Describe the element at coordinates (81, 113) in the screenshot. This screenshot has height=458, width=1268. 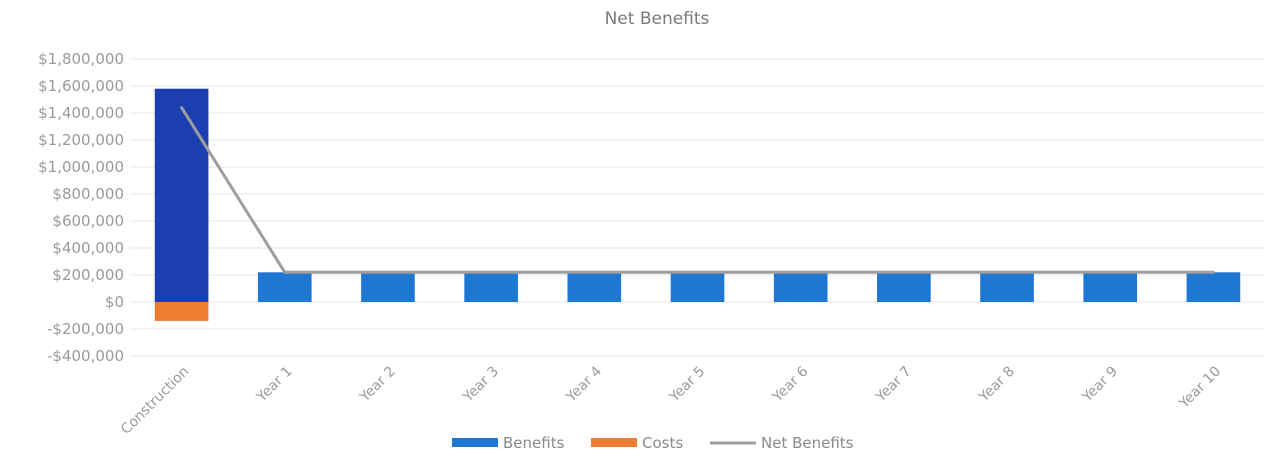
I see `y-tick-label-2: $1,400,000` at that location.